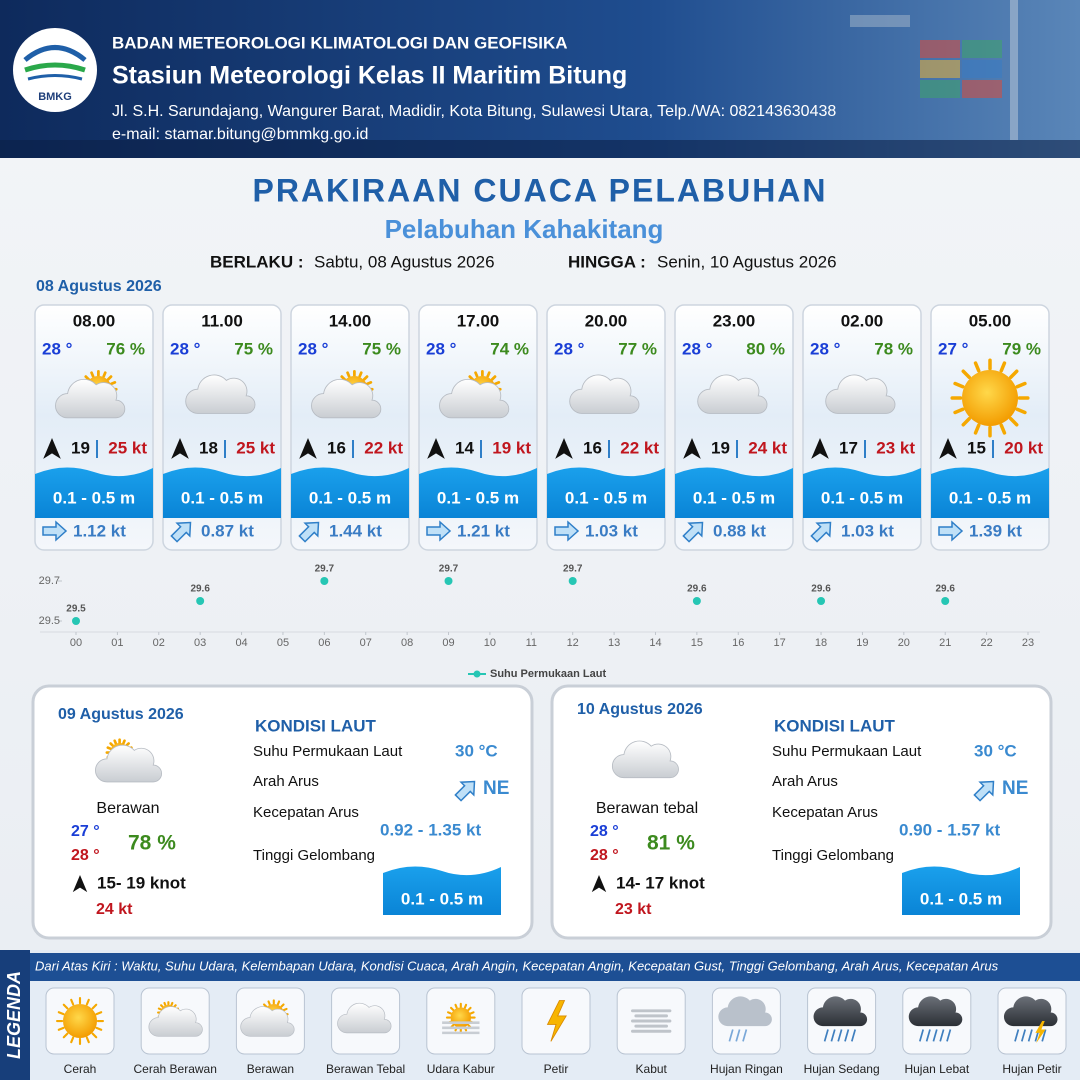  What do you see at coordinates (842, 1069) in the screenshot?
I see `text: Hujan Sedang` at bounding box center [842, 1069].